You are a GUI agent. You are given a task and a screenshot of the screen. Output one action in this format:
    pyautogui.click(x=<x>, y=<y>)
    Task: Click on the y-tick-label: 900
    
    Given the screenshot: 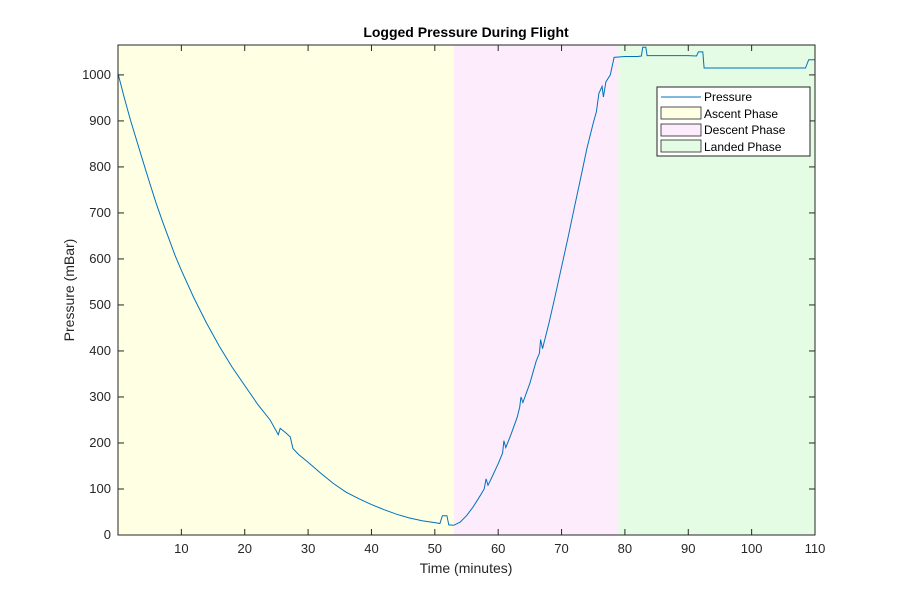 What is the action you would take?
    pyautogui.click(x=100, y=120)
    